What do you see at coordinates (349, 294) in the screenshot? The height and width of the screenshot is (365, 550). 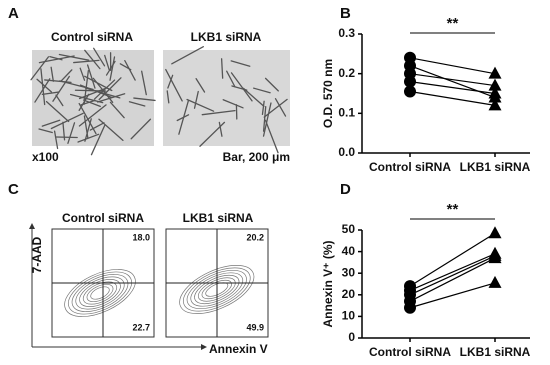 I see `y-tick-label: 20` at bounding box center [349, 294].